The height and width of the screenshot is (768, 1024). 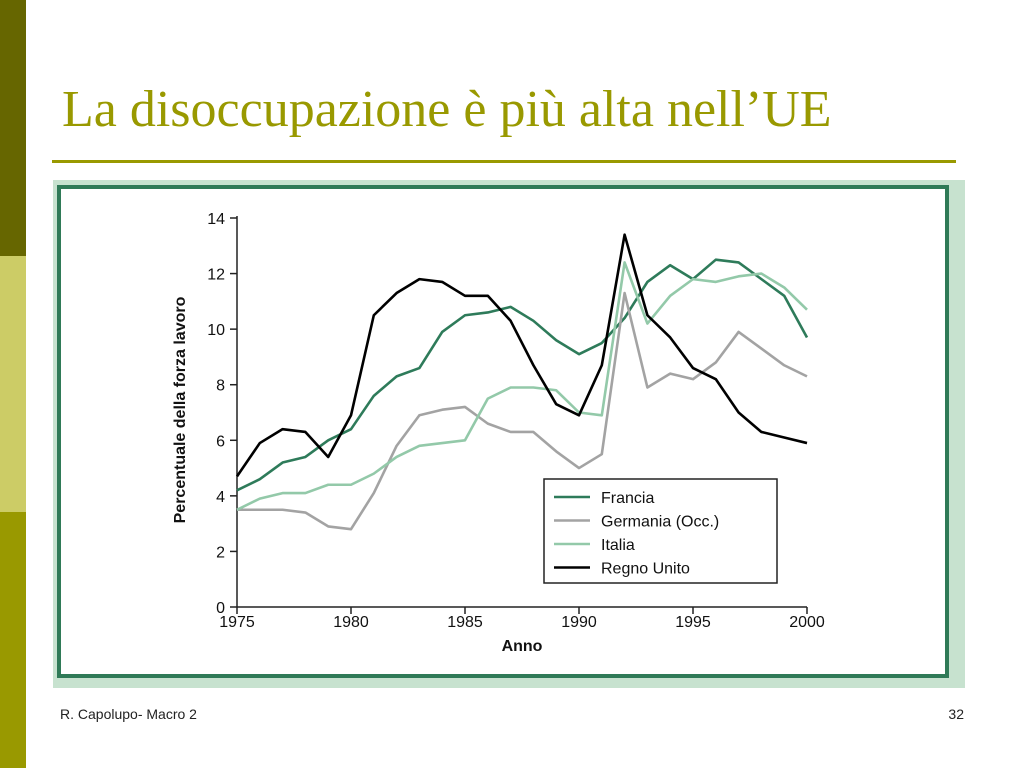 I want to click on legend-label: Italia, so click(x=618, y=545).